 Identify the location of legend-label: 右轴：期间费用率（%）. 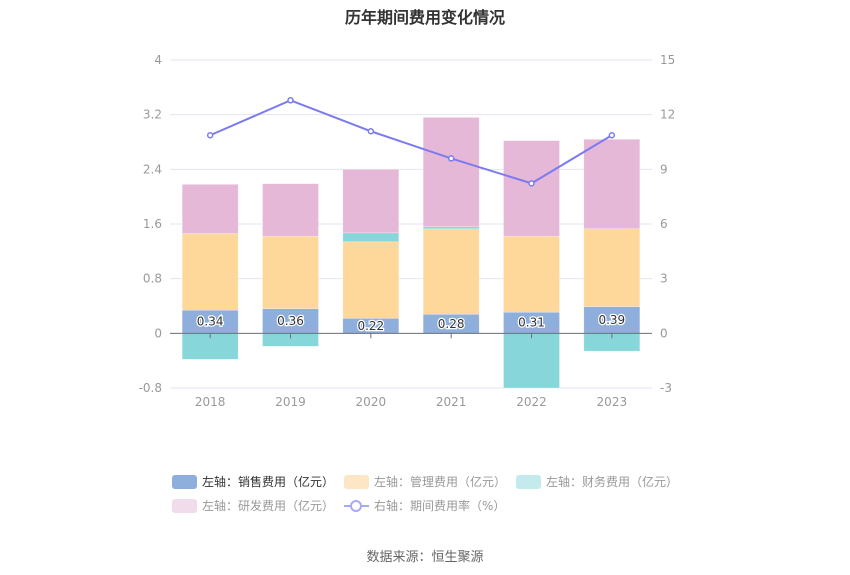
(440, 506).